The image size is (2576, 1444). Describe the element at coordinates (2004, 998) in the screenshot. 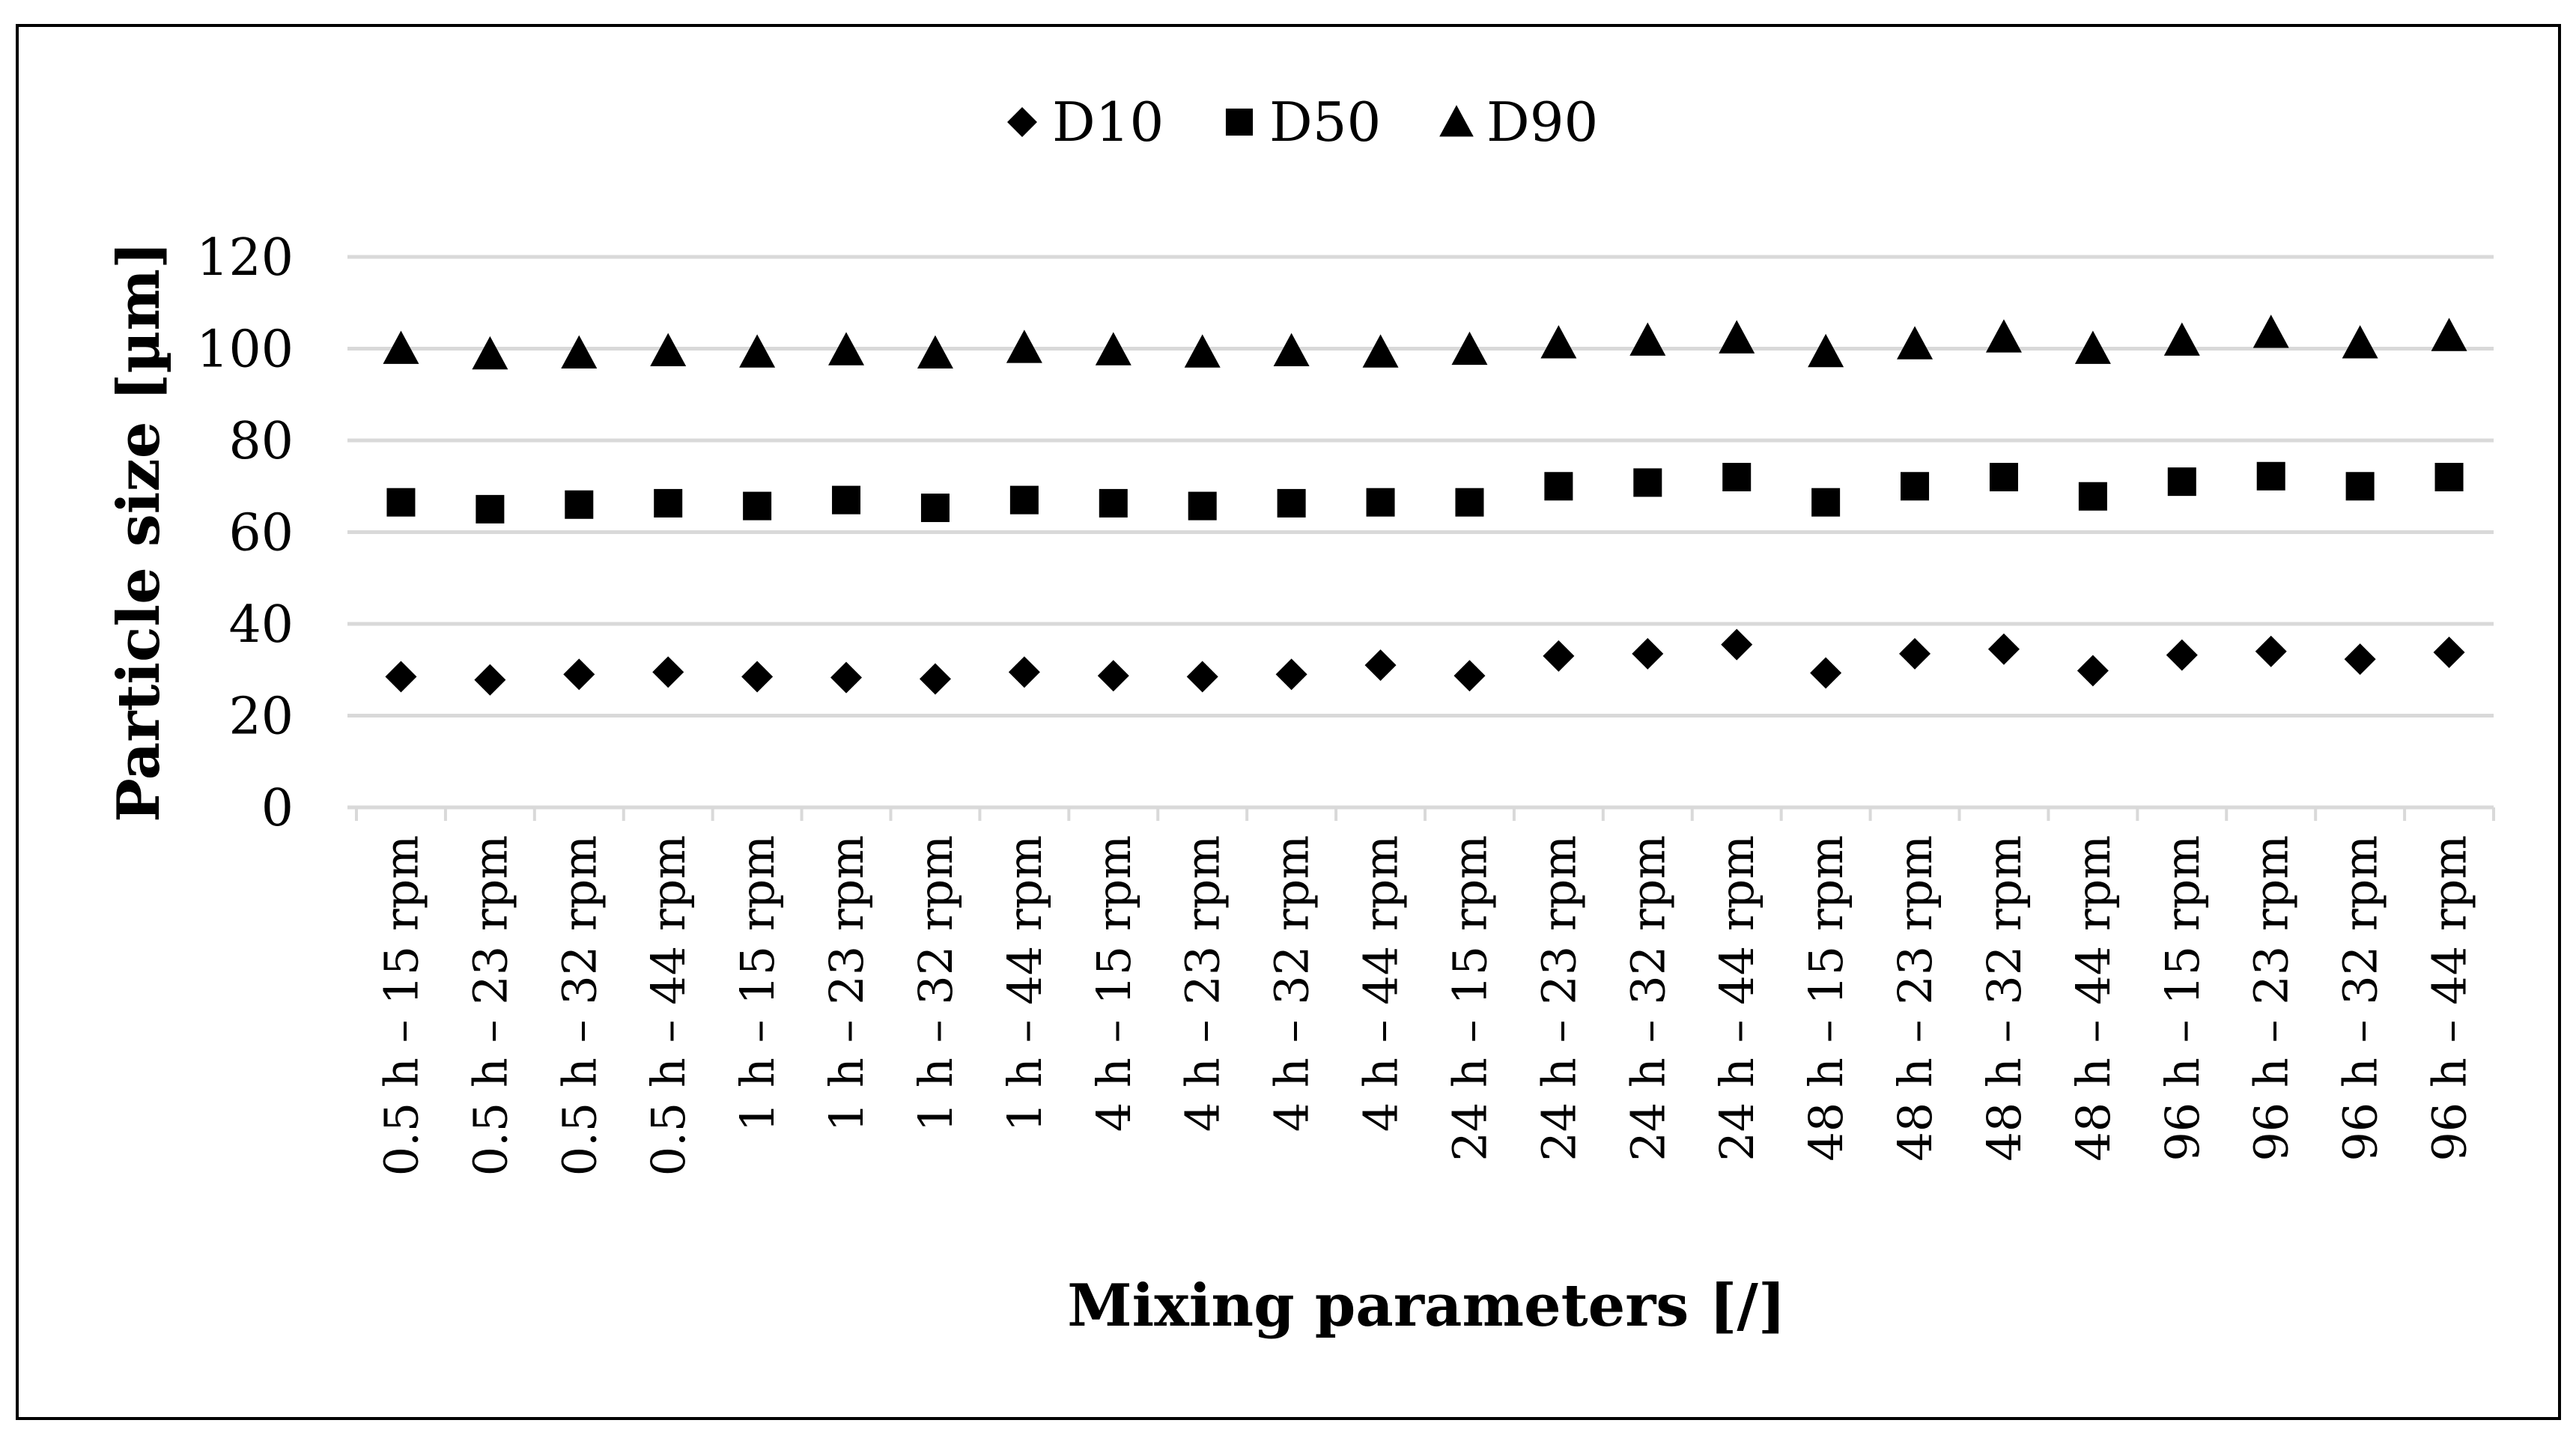

I see `x-tick-label: 48 h – 32 rpm` at that location.